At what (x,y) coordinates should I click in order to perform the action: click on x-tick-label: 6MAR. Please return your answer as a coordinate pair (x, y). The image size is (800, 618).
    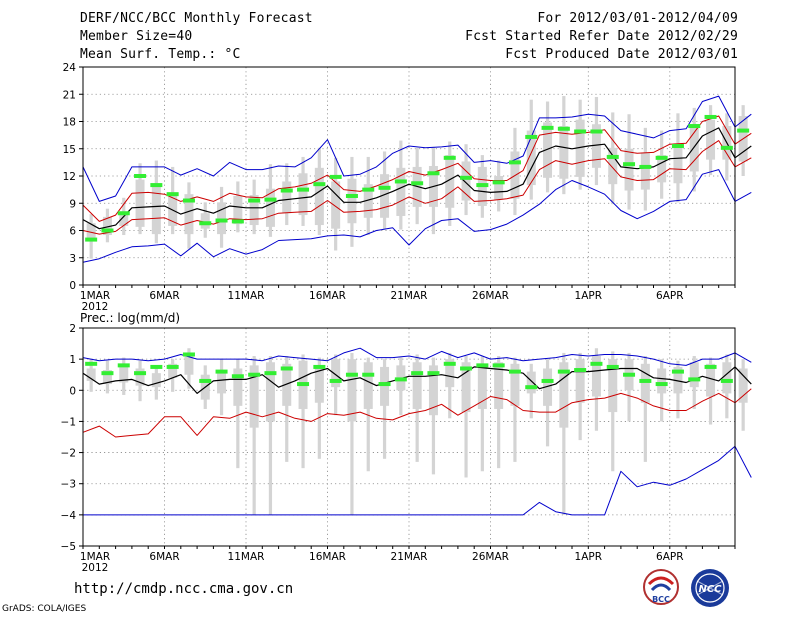
    Looking at the image, I should click on (164, 557).